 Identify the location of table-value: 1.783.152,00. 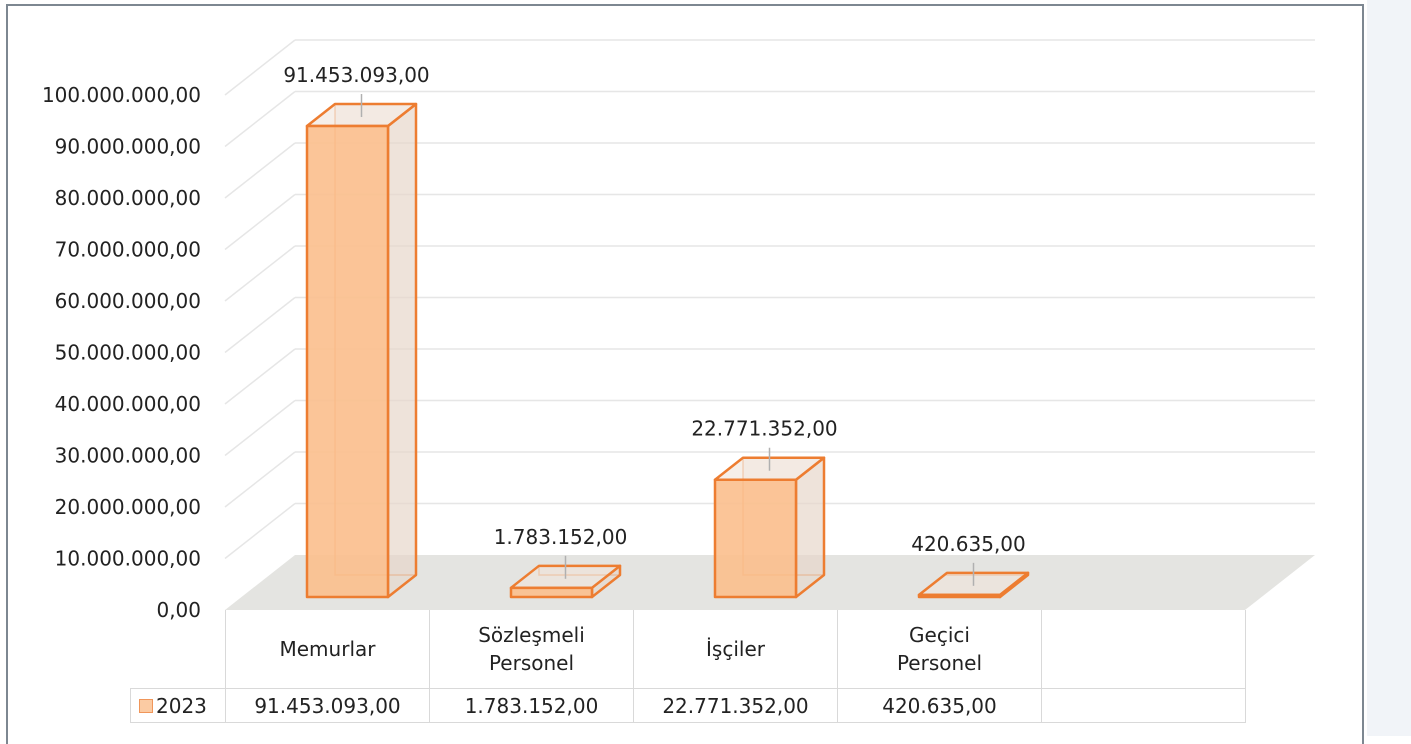
(531, 705).